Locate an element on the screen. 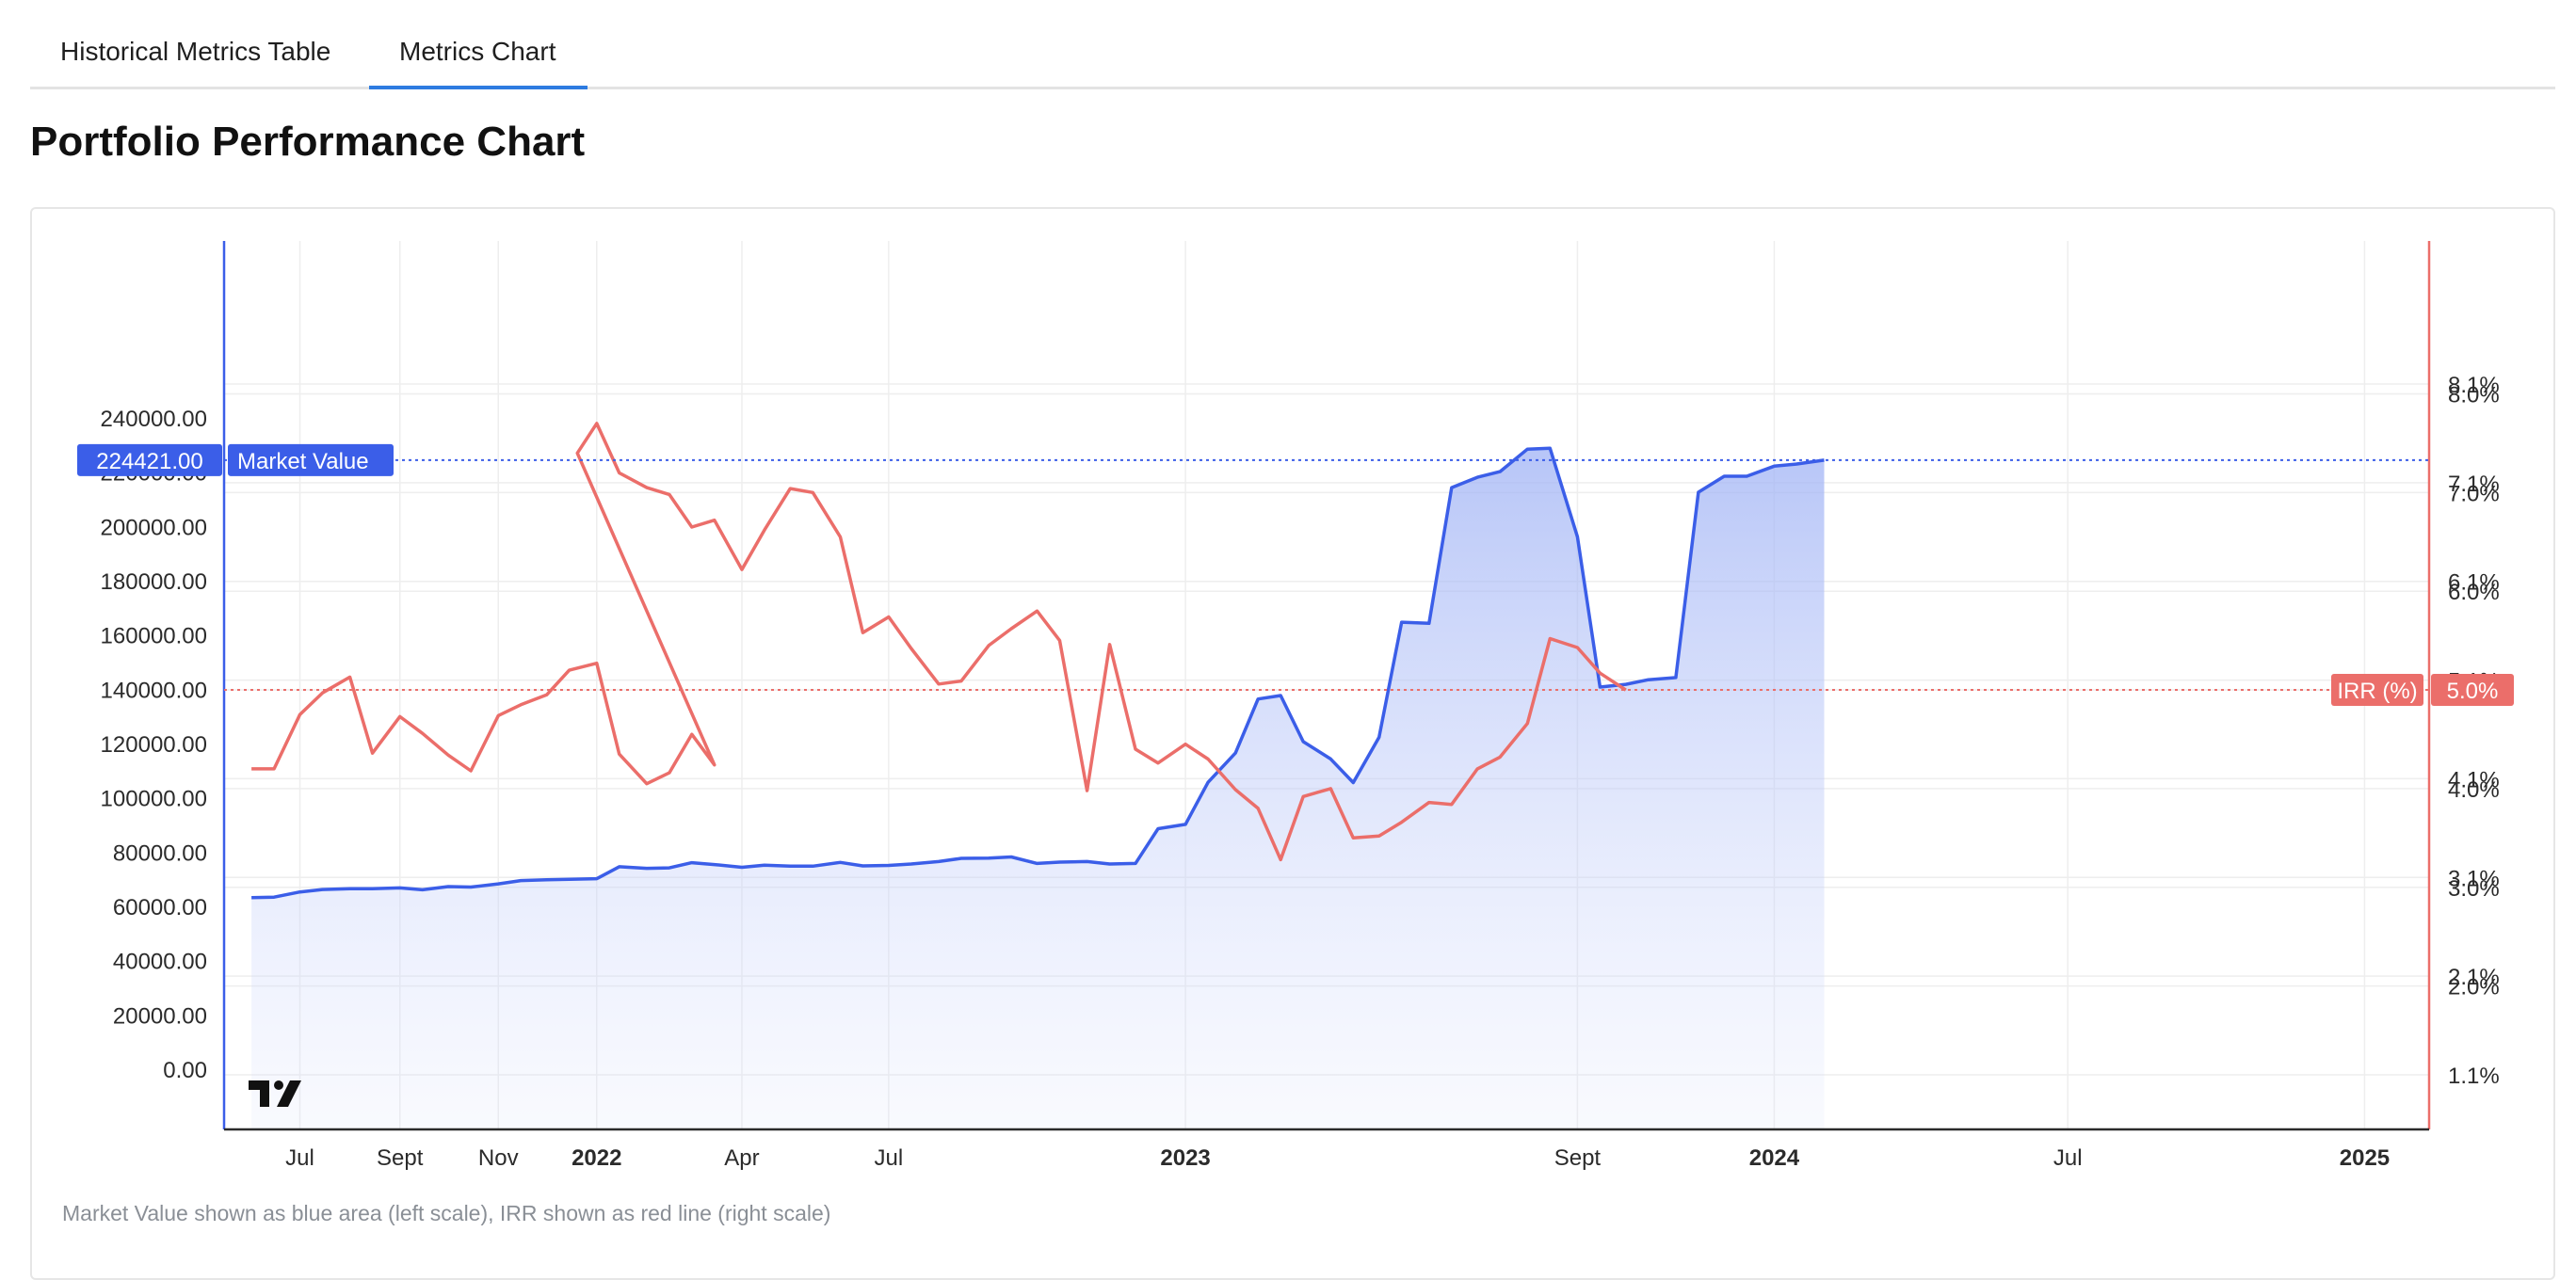 The height and width of the screenshot is (1280, 2576). y-right-tick-label: 8.1% is located at coordinates (2474, 385).